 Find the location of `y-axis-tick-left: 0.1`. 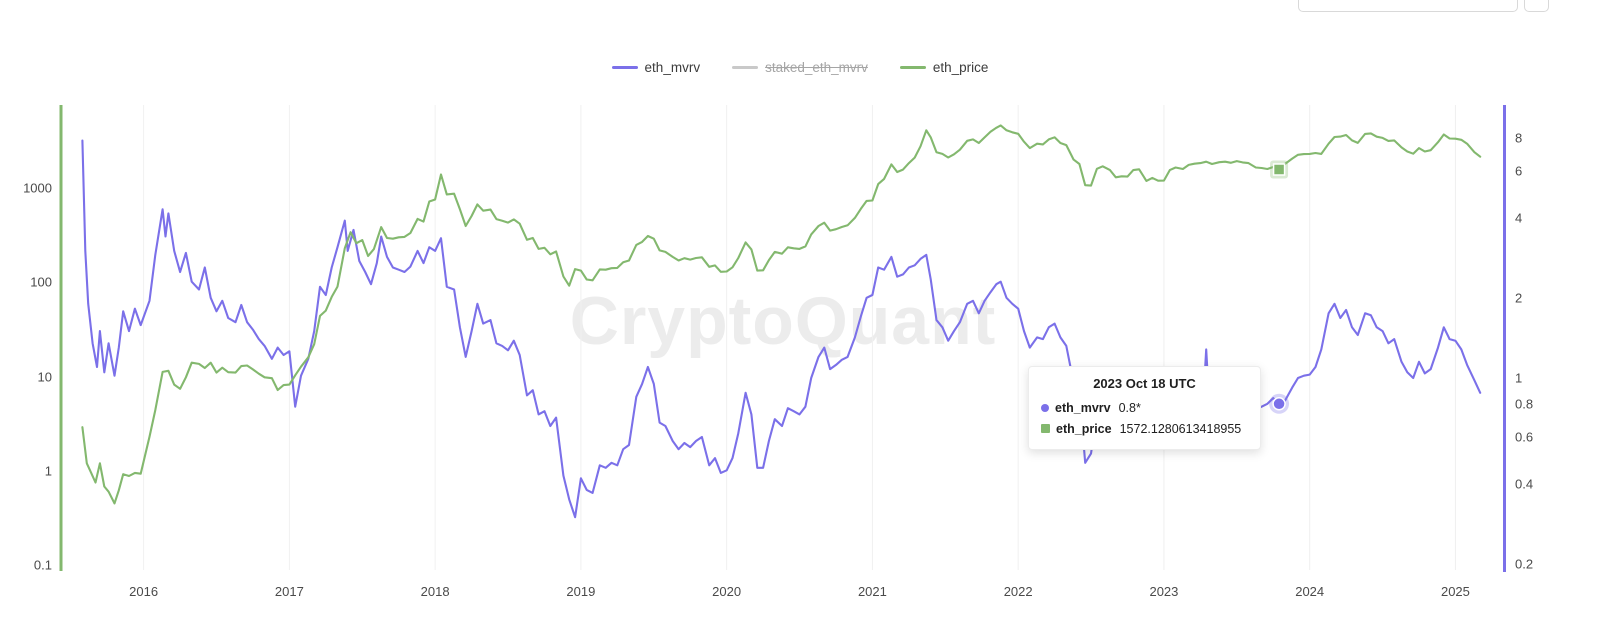

y-axis-tick-left: 0.1 is located at coordinates (42, 565).